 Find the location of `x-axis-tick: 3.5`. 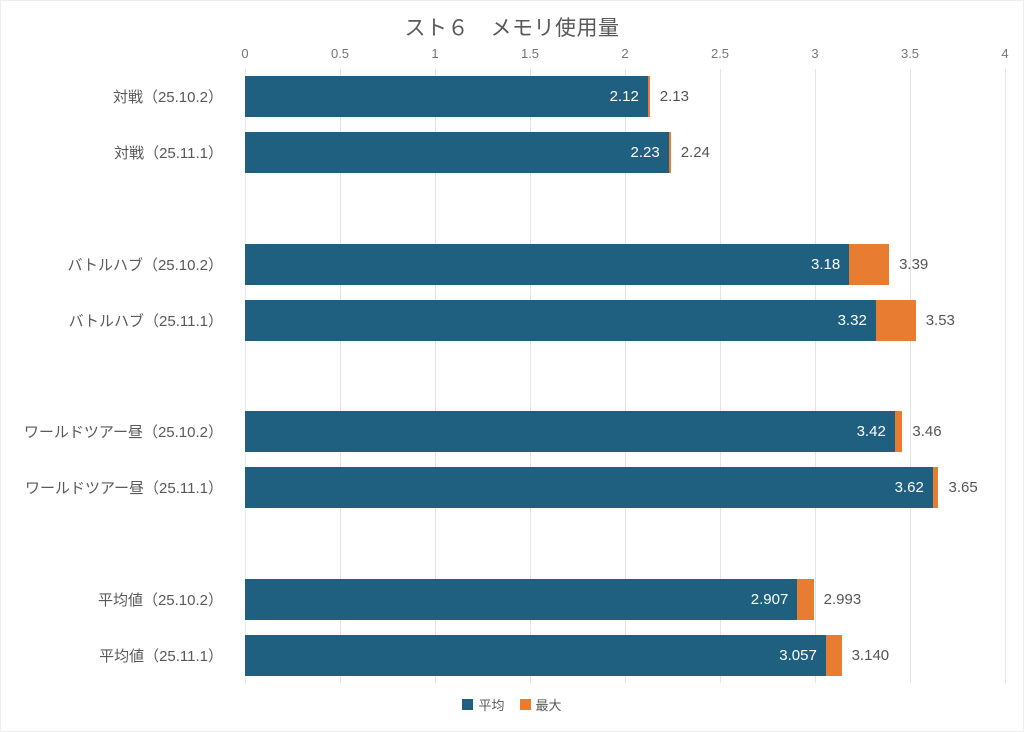

x-axis-tick: 3.5 is located at coordinates (910, 53).